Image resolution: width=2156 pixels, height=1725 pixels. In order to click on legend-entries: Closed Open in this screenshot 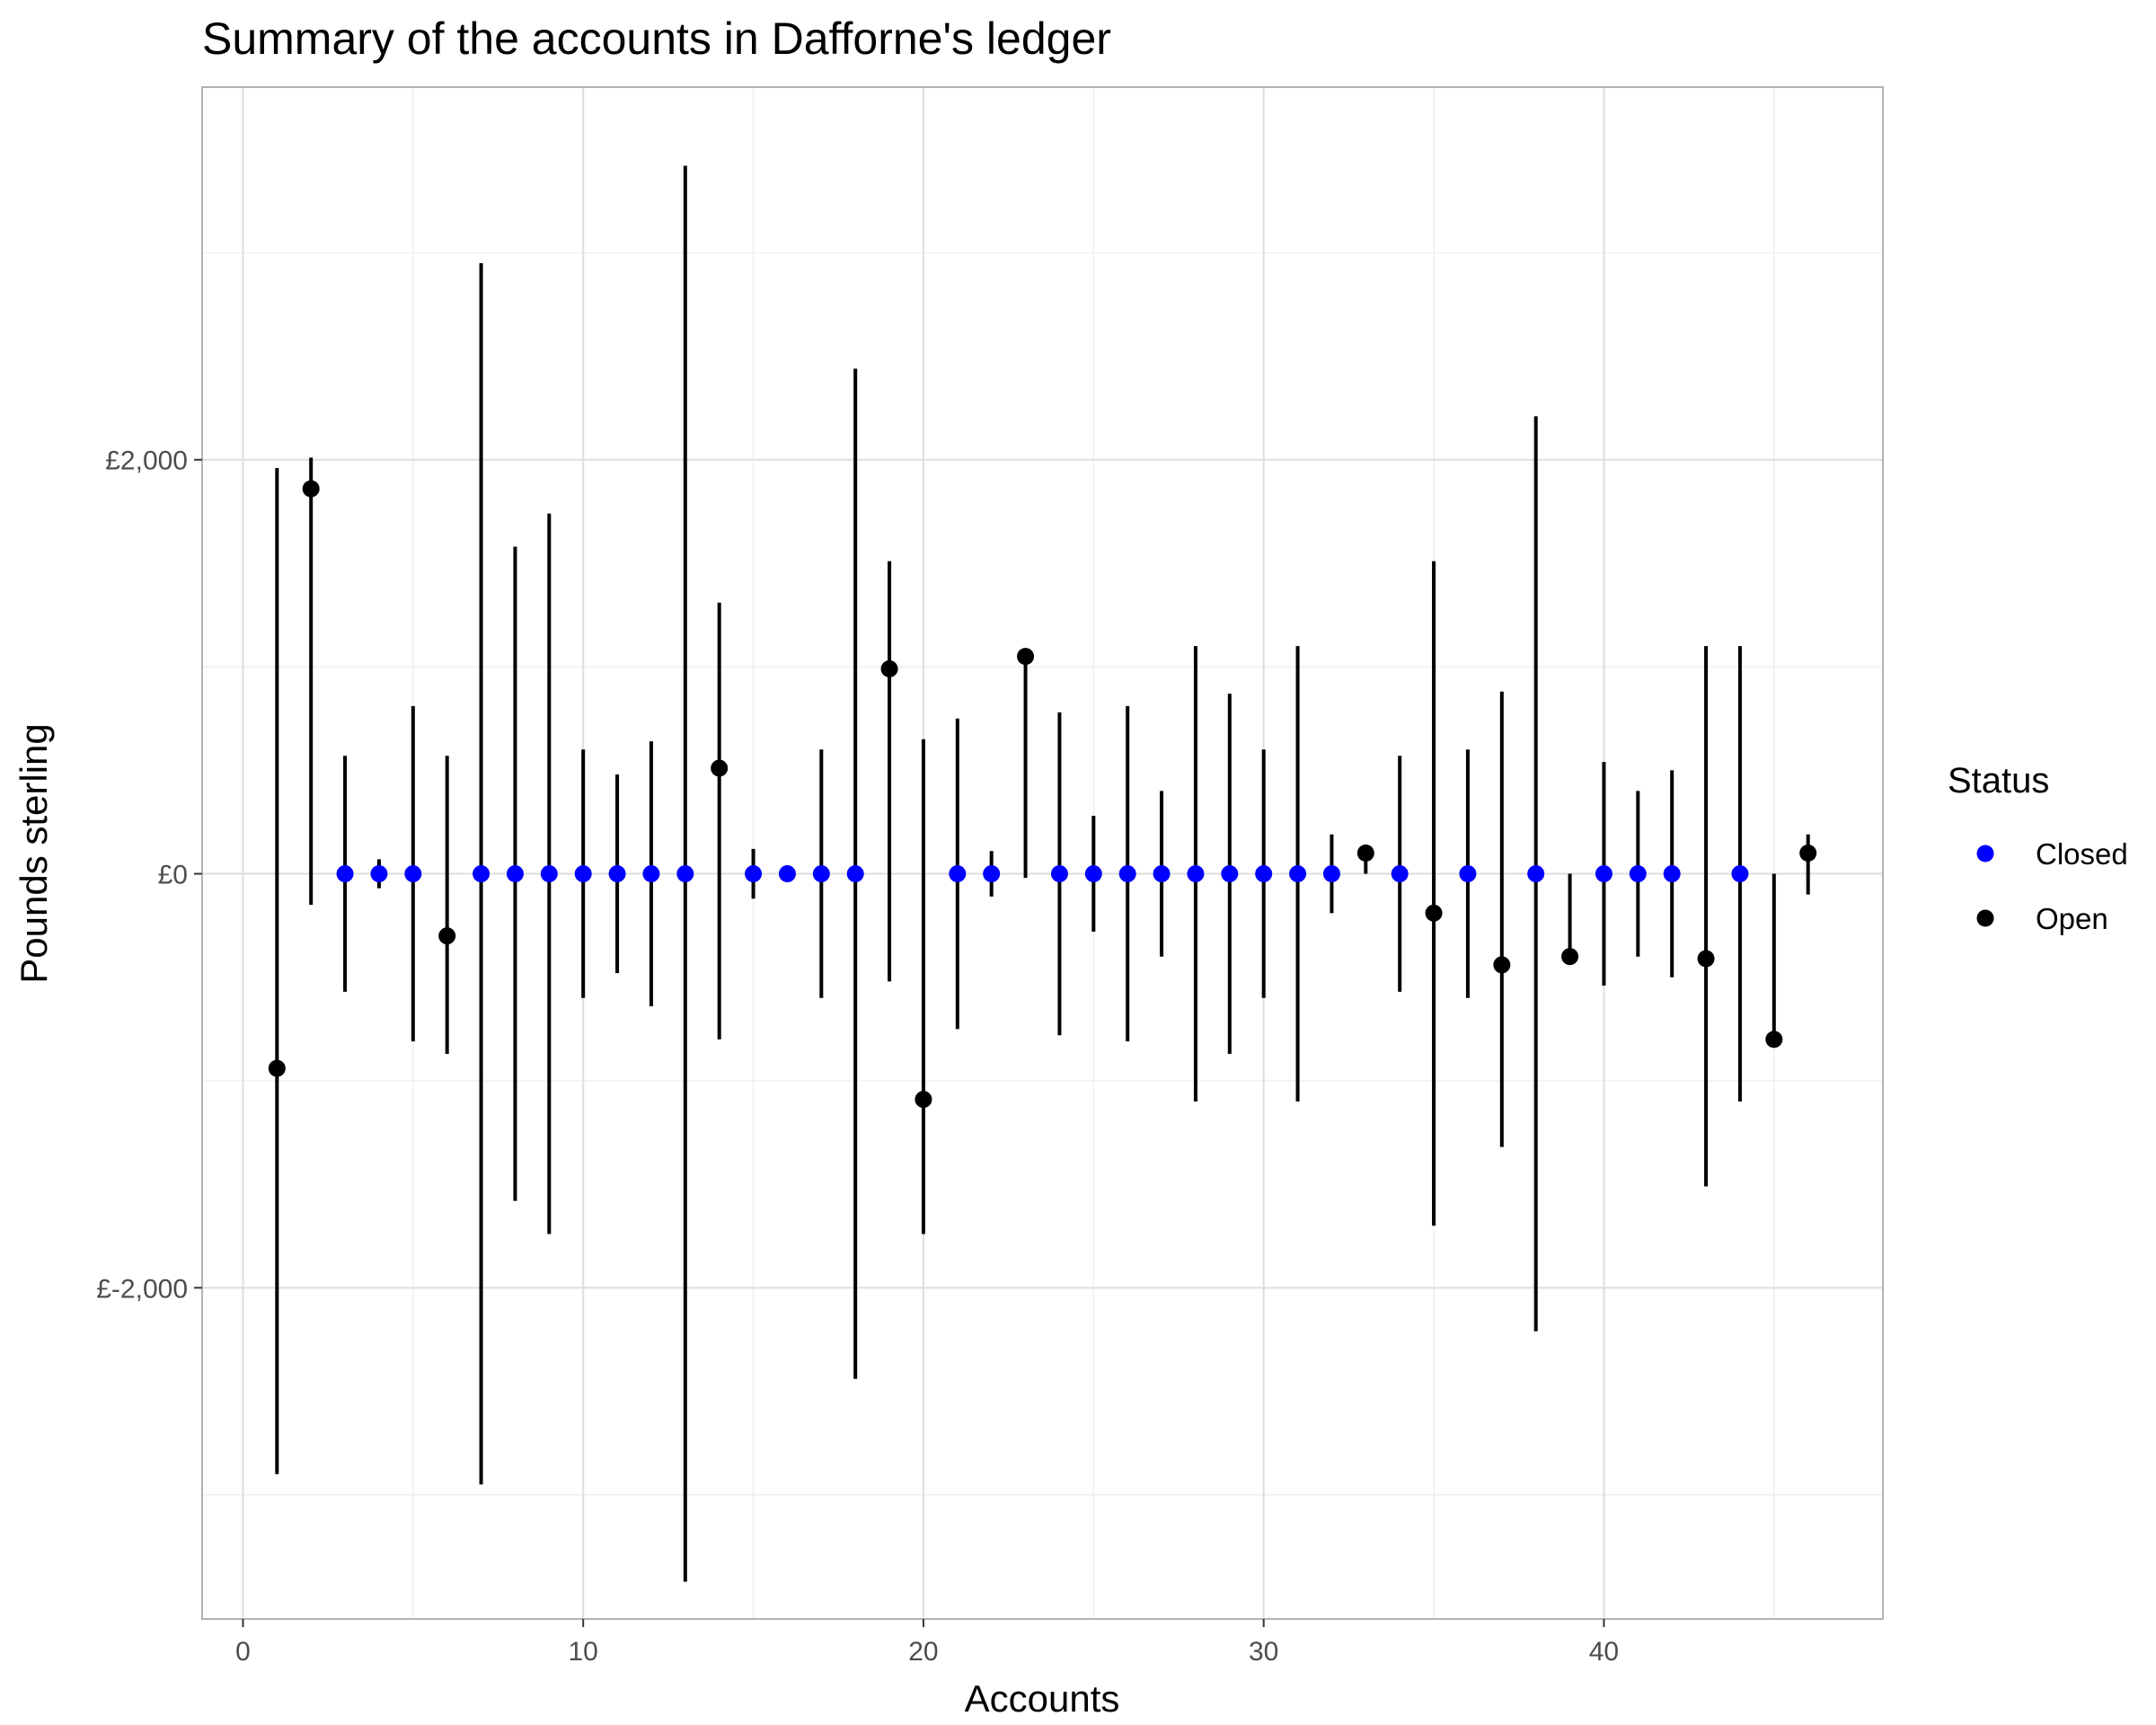, I will do `click(2052, 886)`.